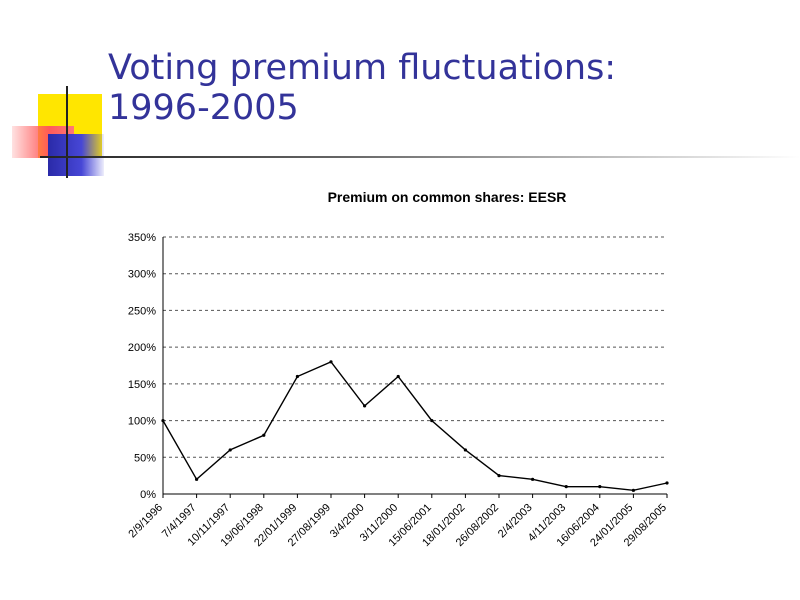  I want to click on y-tick-label: 200%, so click(142, 348).